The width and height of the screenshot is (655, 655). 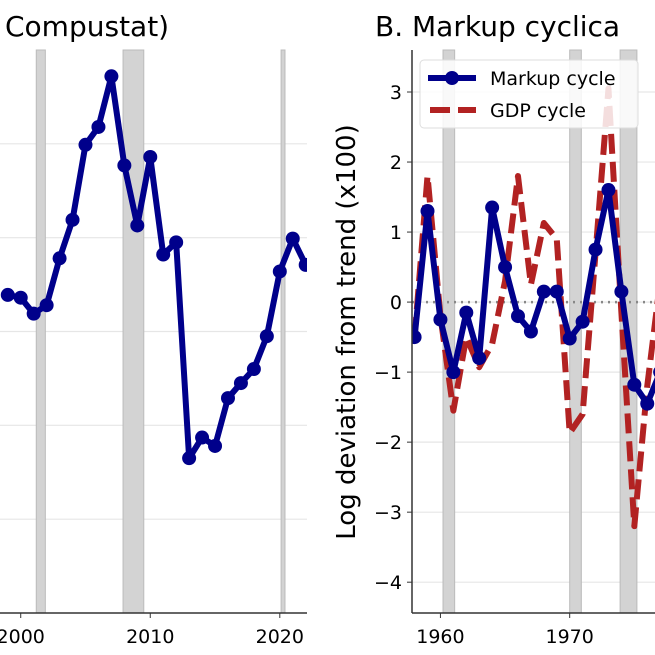 I want to click on panel-b-ylabel: Log deviation from trend (x100), so click(x=347, y=331).